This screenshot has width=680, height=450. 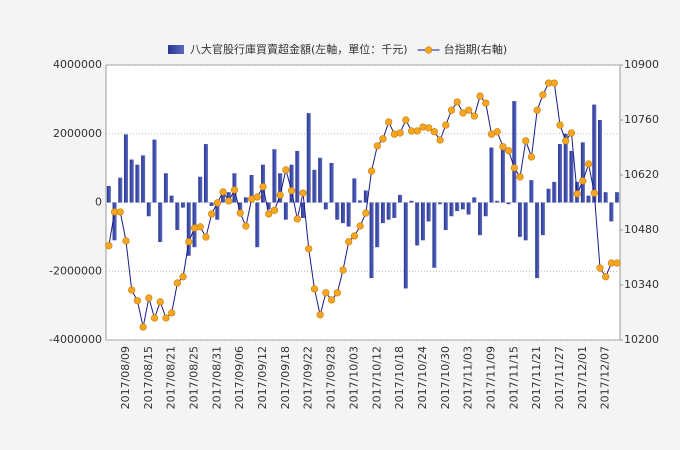 I want to click on y2-tick-label: 10760, so click(x=641, y=119).